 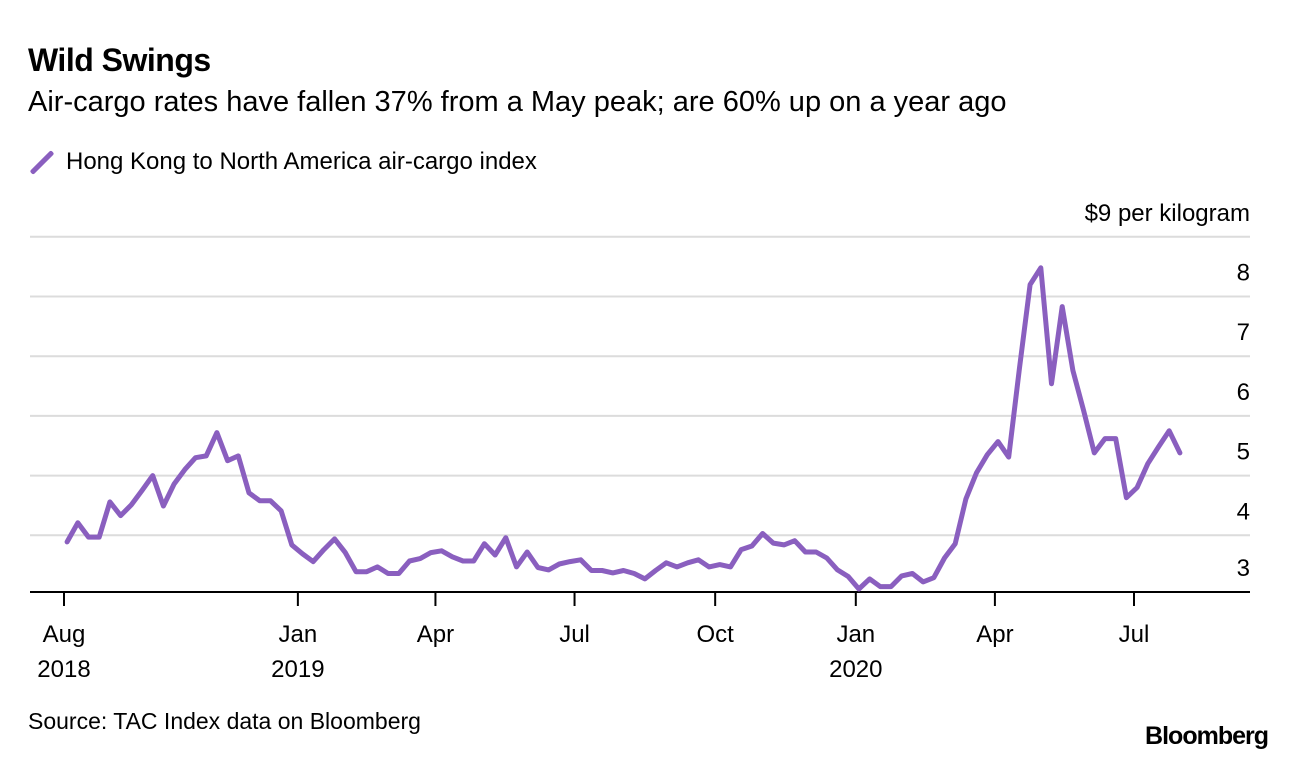 What do you see at coordinates (1243, 568) in the screenshot?
I see `y-tick-label: 3` at bounding box center [1243, 568].